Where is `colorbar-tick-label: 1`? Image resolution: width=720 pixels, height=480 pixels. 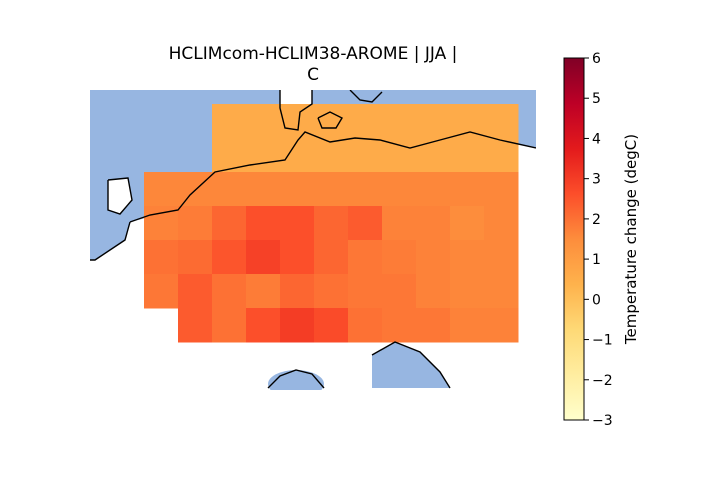 colorbar-tick-label: 1 is located at coordinates (596, 260).